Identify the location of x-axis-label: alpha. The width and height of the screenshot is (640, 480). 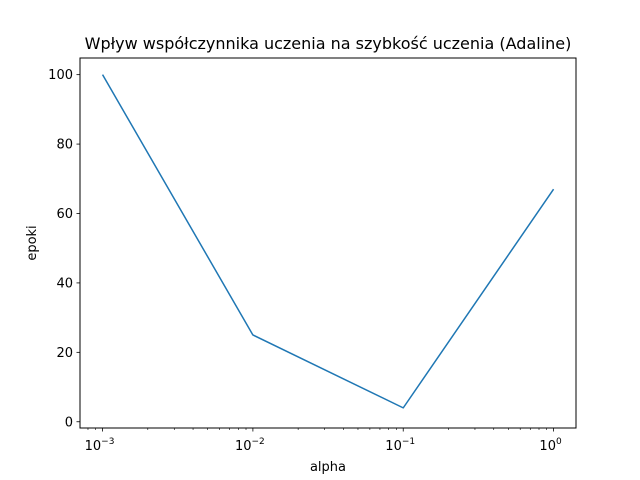
(328, 467).